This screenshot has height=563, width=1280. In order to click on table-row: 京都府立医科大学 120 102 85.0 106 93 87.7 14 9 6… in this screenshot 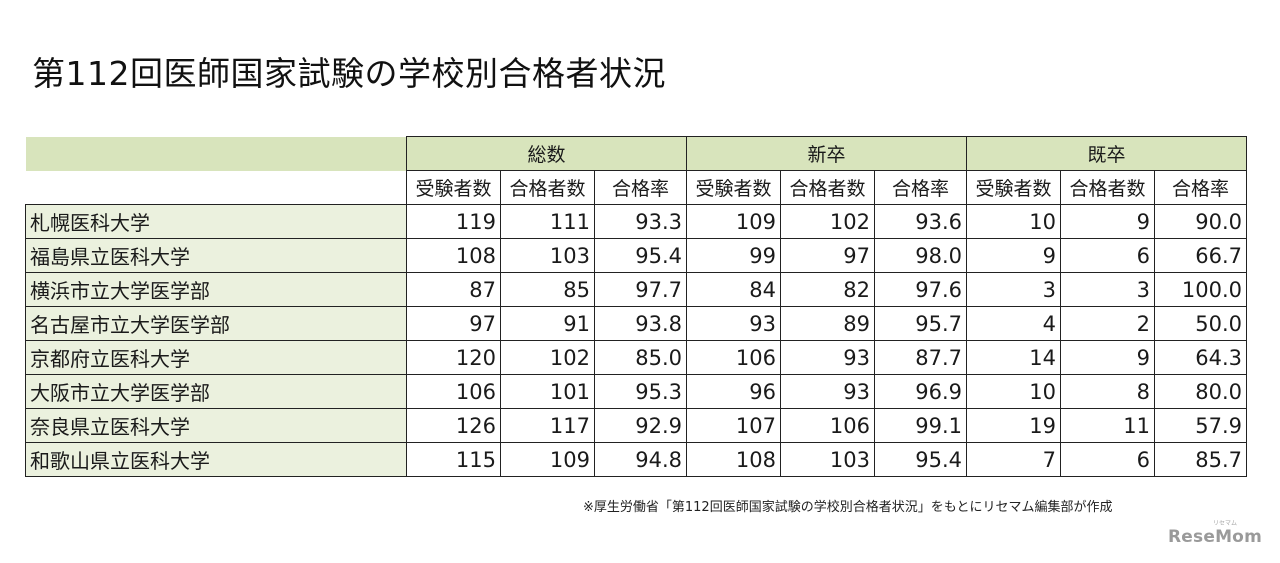, I will do `click(636, 357)`.